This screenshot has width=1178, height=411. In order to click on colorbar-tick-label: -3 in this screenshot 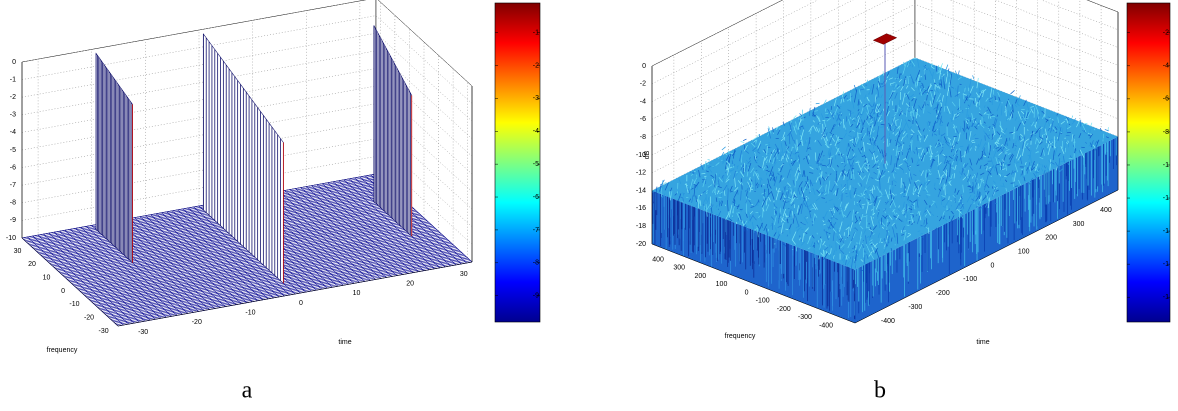, I will do `click(536, 98)`.